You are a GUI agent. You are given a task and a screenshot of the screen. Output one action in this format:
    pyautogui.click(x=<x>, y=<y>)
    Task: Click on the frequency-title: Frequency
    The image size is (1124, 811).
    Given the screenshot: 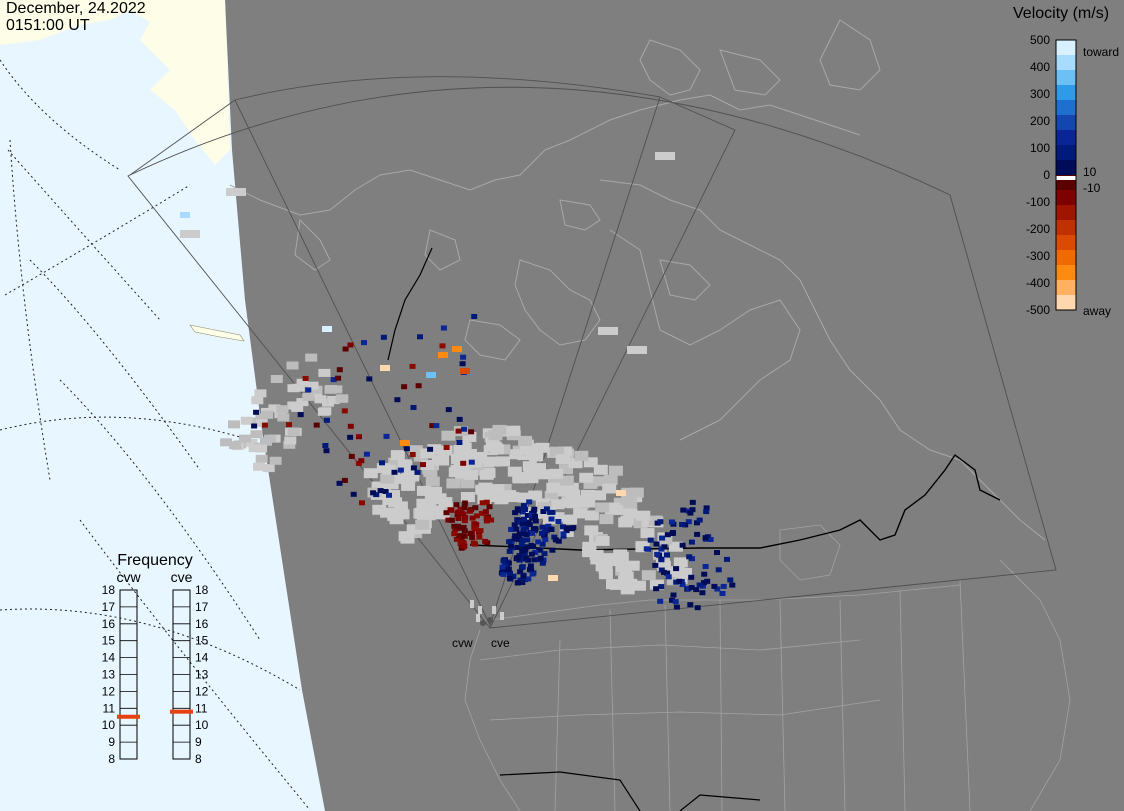 What is the action you would take?
    pyautogui.click(x=155, y=560)
    